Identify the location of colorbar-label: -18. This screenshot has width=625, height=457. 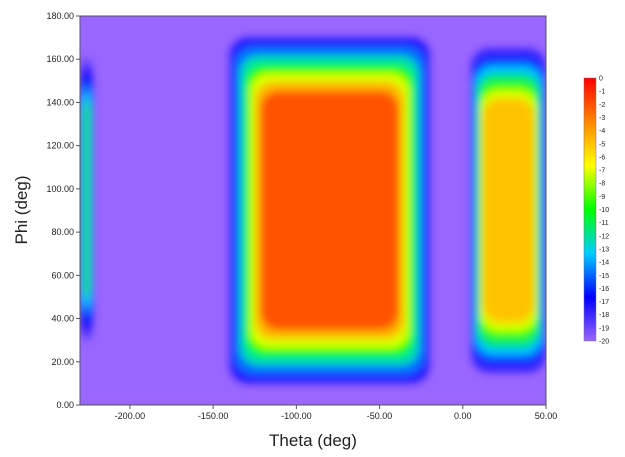
(604, 315).